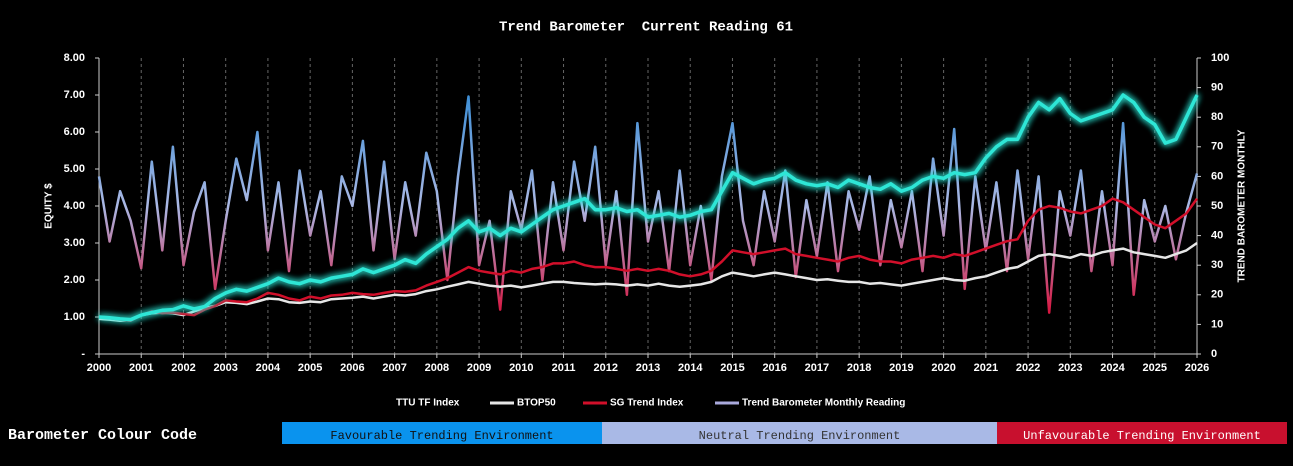 This screenshot has width=1293, height=466. Describe the element at coordinates (1070, 368) in the screenshot. I see `x-tick-label: 2023` at that location.